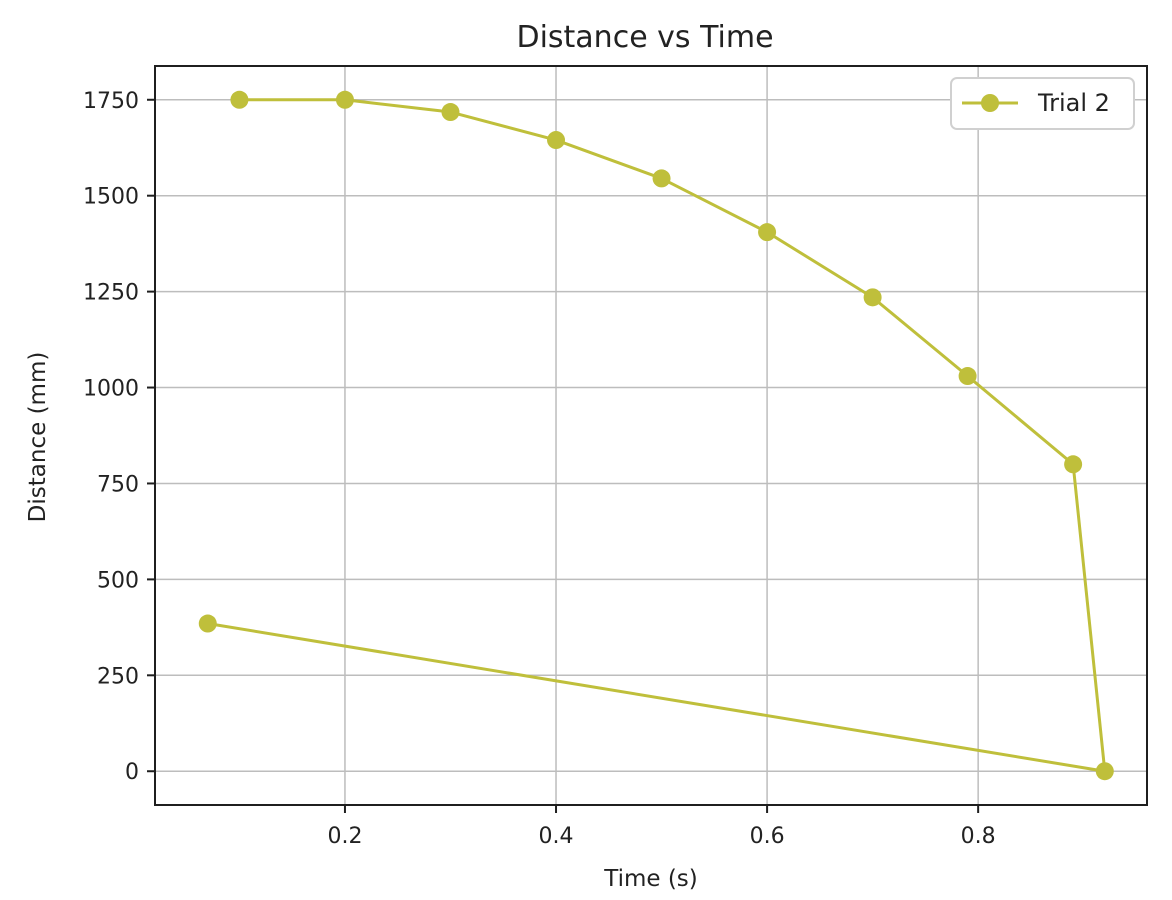  What do you see at coordinates (978, 836) in the screenshot?
I see `x-tick-label: 0.8` at bounding box center [978, 836].